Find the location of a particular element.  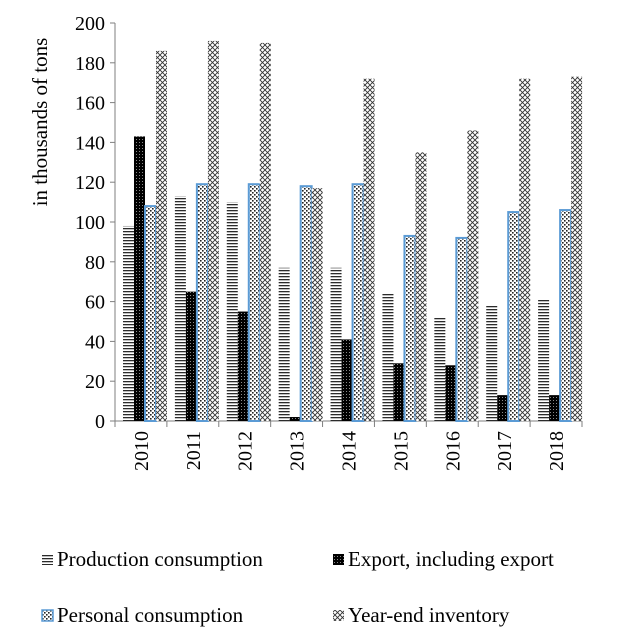

x-tick-label: 2015 is located at coordinates (401, 451).